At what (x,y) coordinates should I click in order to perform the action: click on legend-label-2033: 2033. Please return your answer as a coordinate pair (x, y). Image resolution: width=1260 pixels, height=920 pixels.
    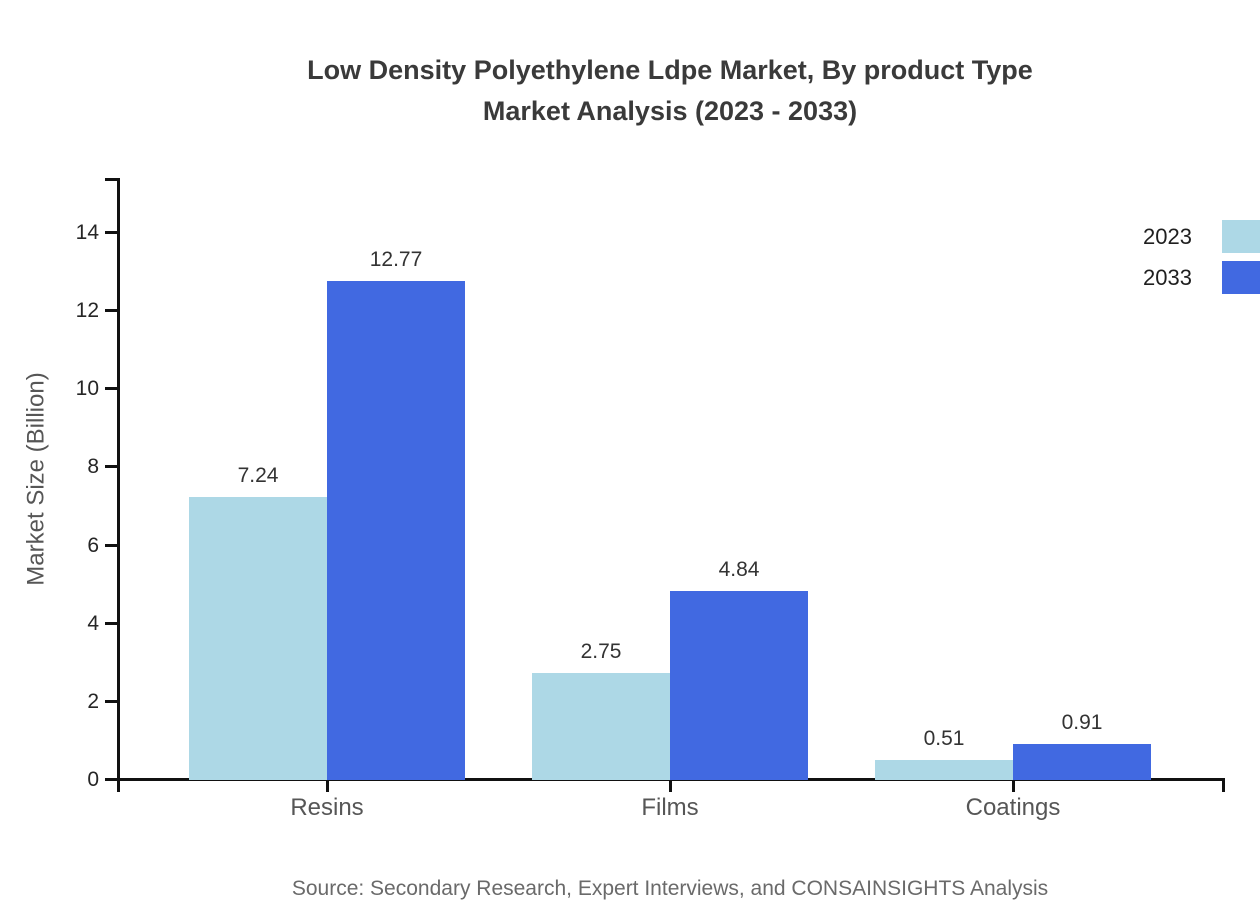
    Looking at the image, I should click on (1167, 277).